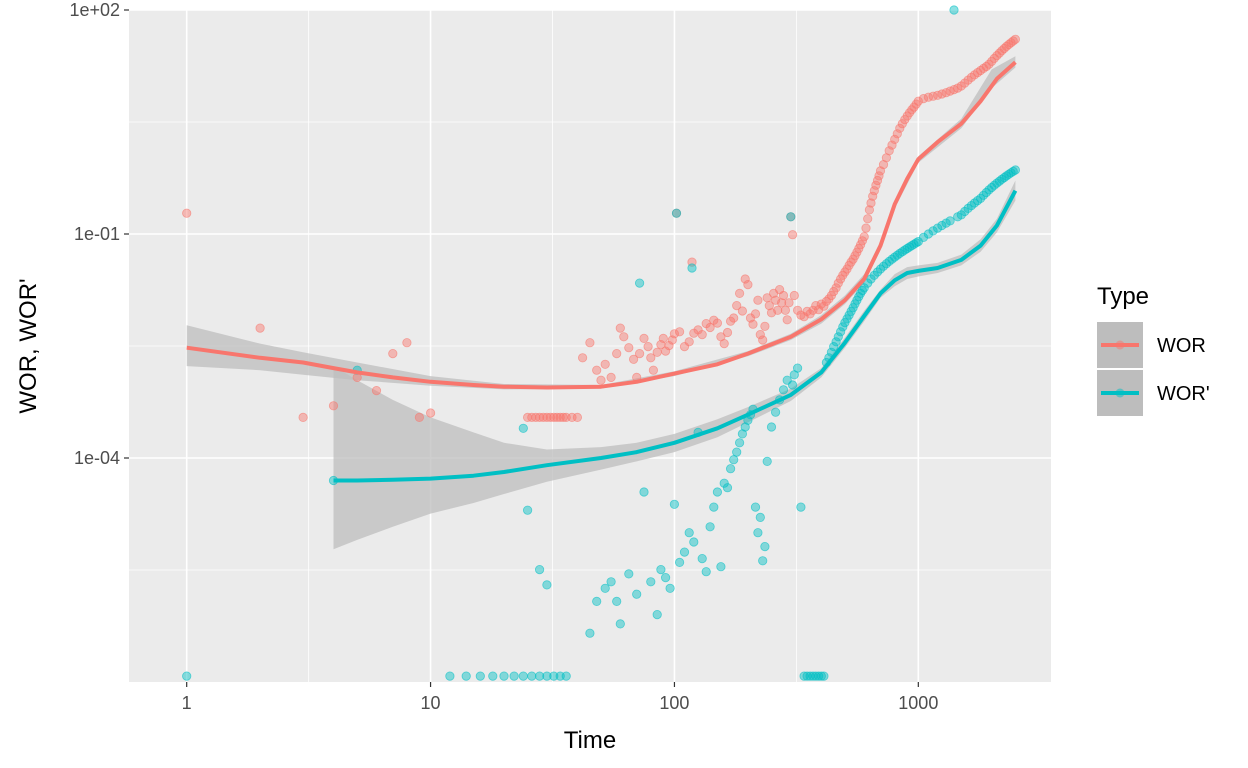  What do you see at coordinates (1181, 346) in the screenshot?
I see `legend-label-wor: WOR` at bounding box center [1181, 346].